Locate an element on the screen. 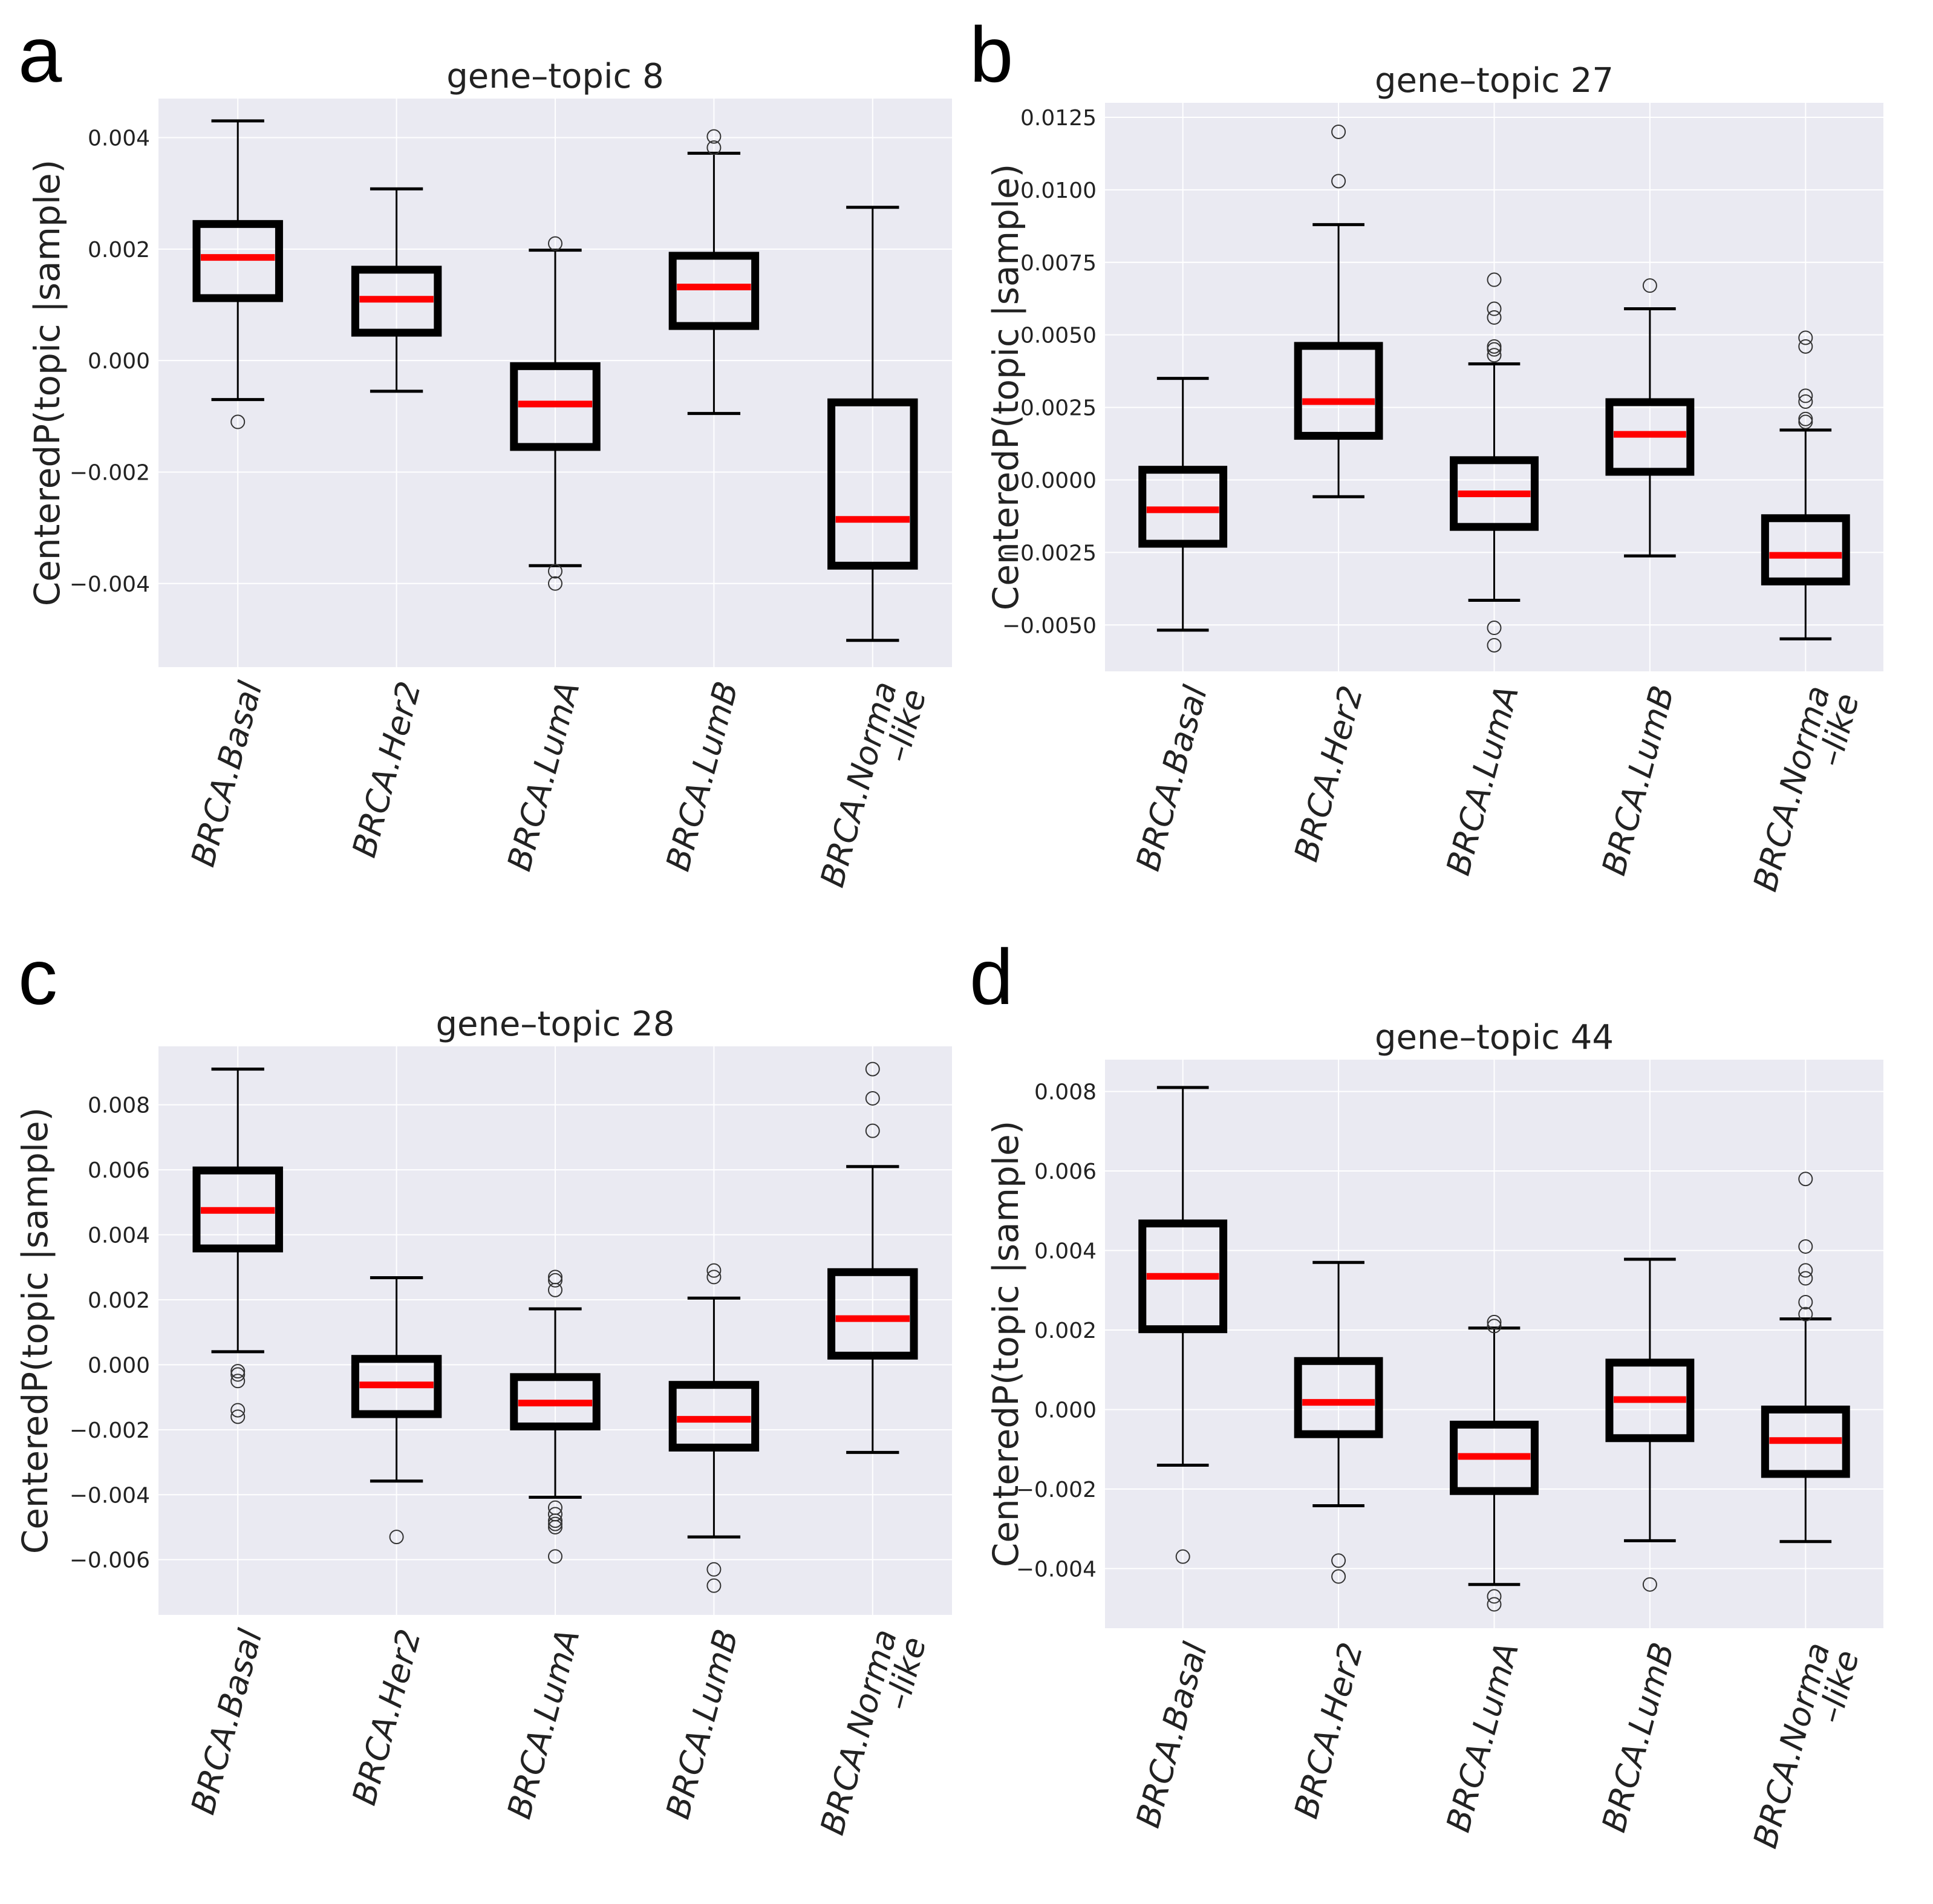 Image resolution: width=1933 pixels, height=1904 pixels. y-tick-label: 0.0025 is located at coordinates (1058, 408).